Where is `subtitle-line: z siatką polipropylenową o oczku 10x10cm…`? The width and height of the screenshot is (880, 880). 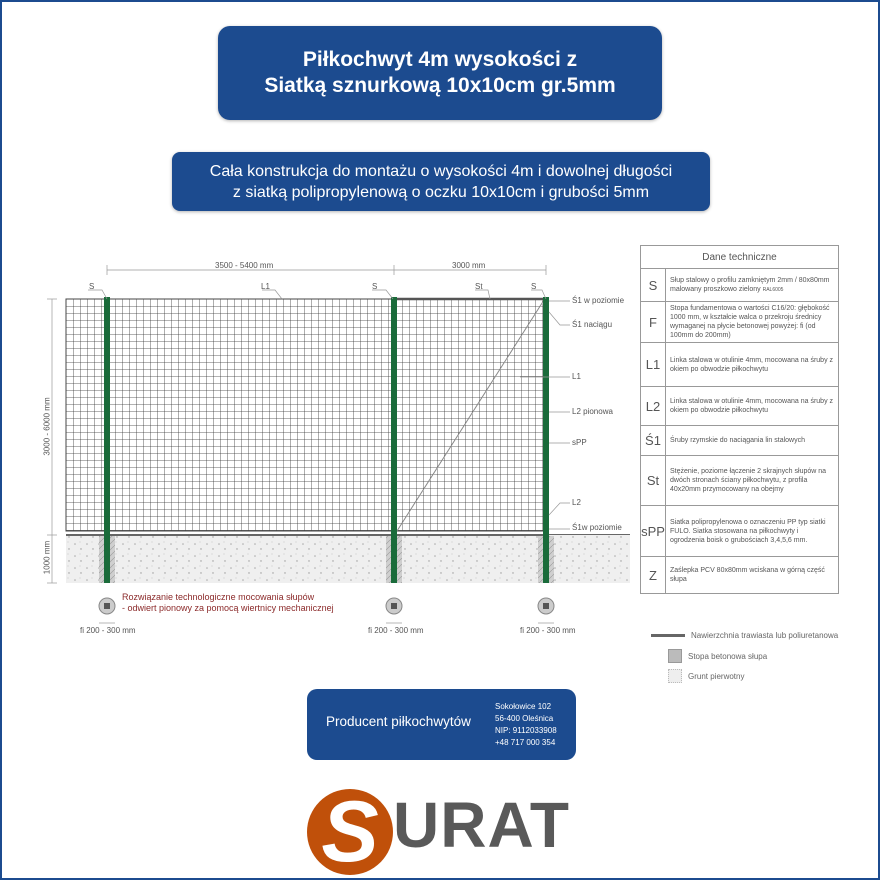
subtitle-line: z siatką polipropylenową o oczku 10x10cm… is located at coordinates (441, 192).